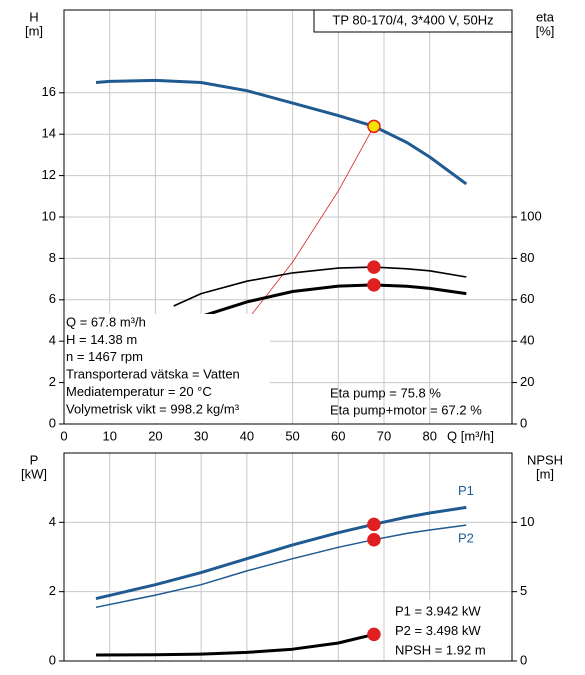 The width and height of the screenshot is (585, 675). What do you see at coordinates (49, 174) in the screenshot?
I see `y-tick-label: 12` at bounding box center [49, 174].